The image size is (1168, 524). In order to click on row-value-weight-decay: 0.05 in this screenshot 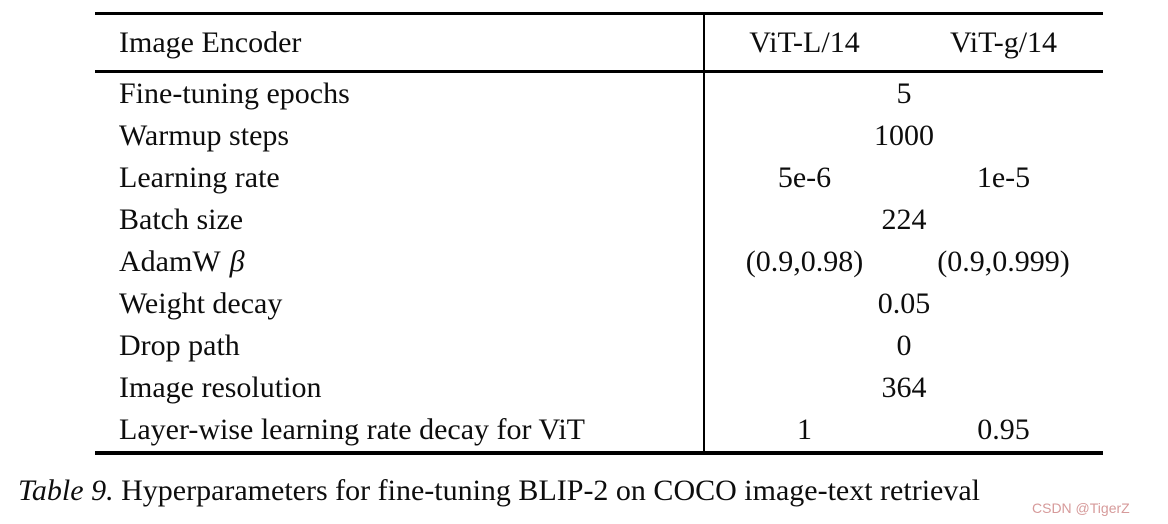, I will do `click(904, 303)`.